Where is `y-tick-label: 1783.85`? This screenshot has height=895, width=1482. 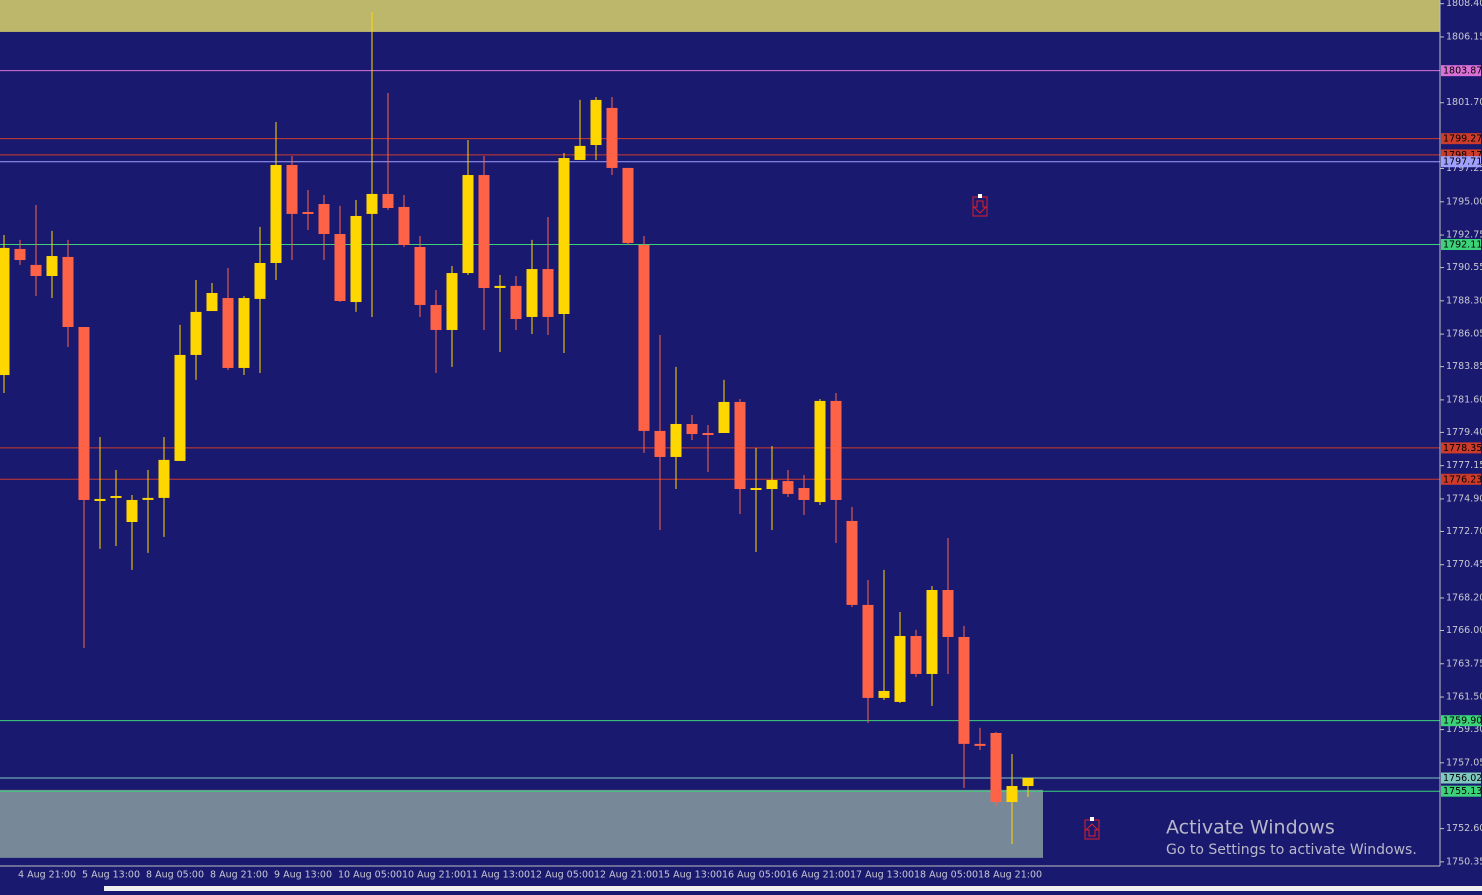 y-tick-label: 1783.85 is located at coordinates (1464, 366).